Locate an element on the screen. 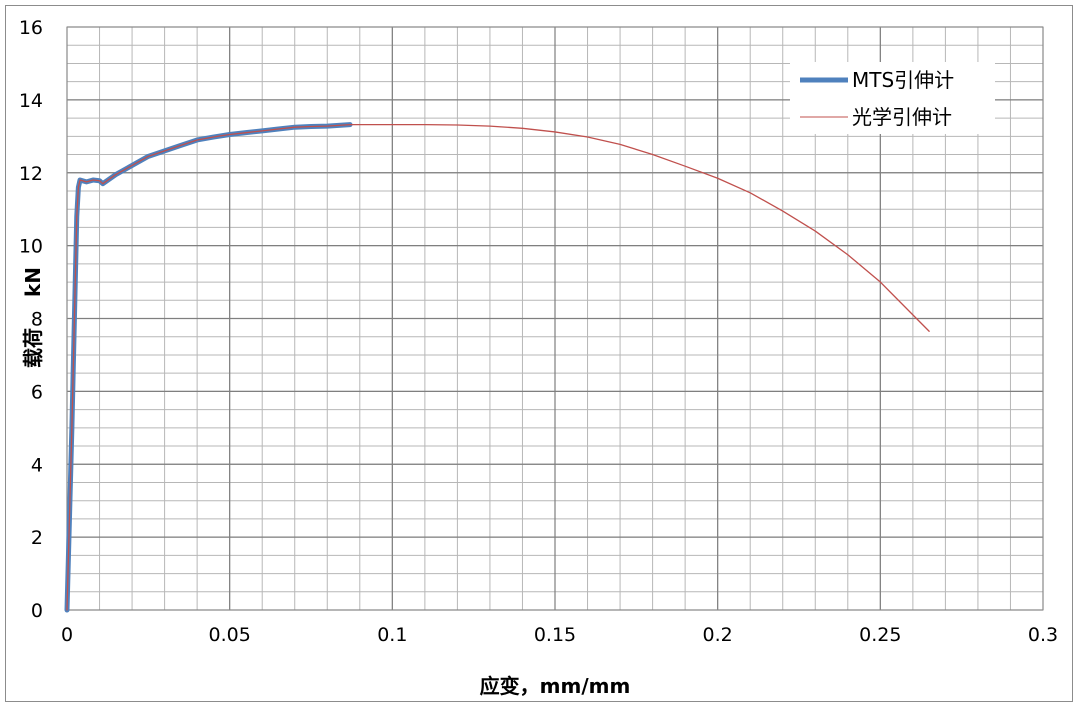  y-tick-label: 2 is located at coordinates (37, 538).